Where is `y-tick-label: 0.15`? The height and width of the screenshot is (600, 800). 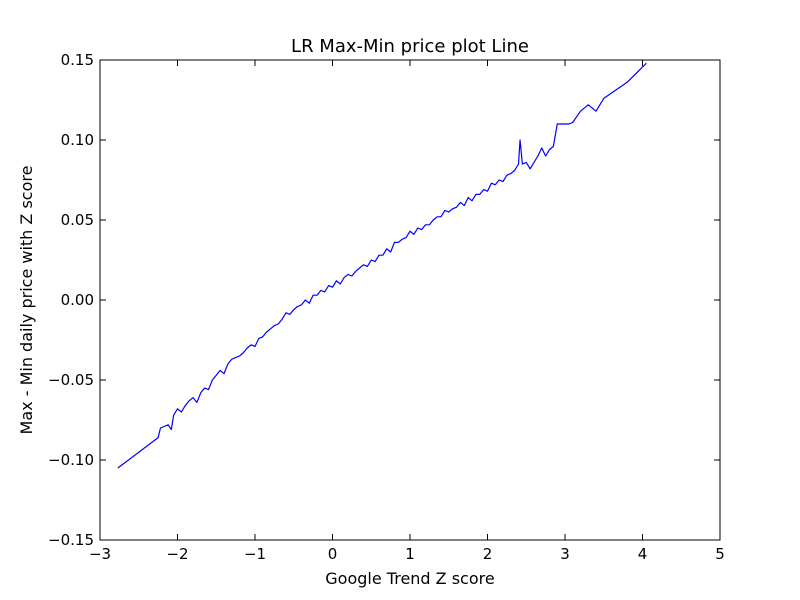
y-tick-label: 0.15 is located at coordinates (77, 60).